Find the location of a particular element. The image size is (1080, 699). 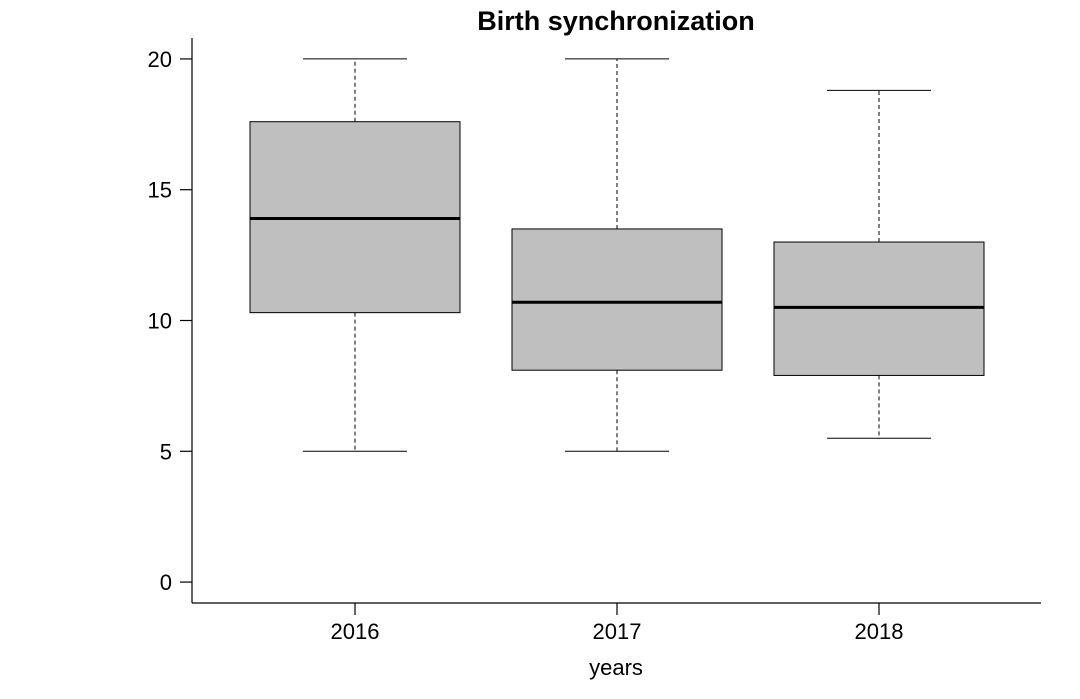

y-tick-label: 20 is located at coordinates (160, 59).